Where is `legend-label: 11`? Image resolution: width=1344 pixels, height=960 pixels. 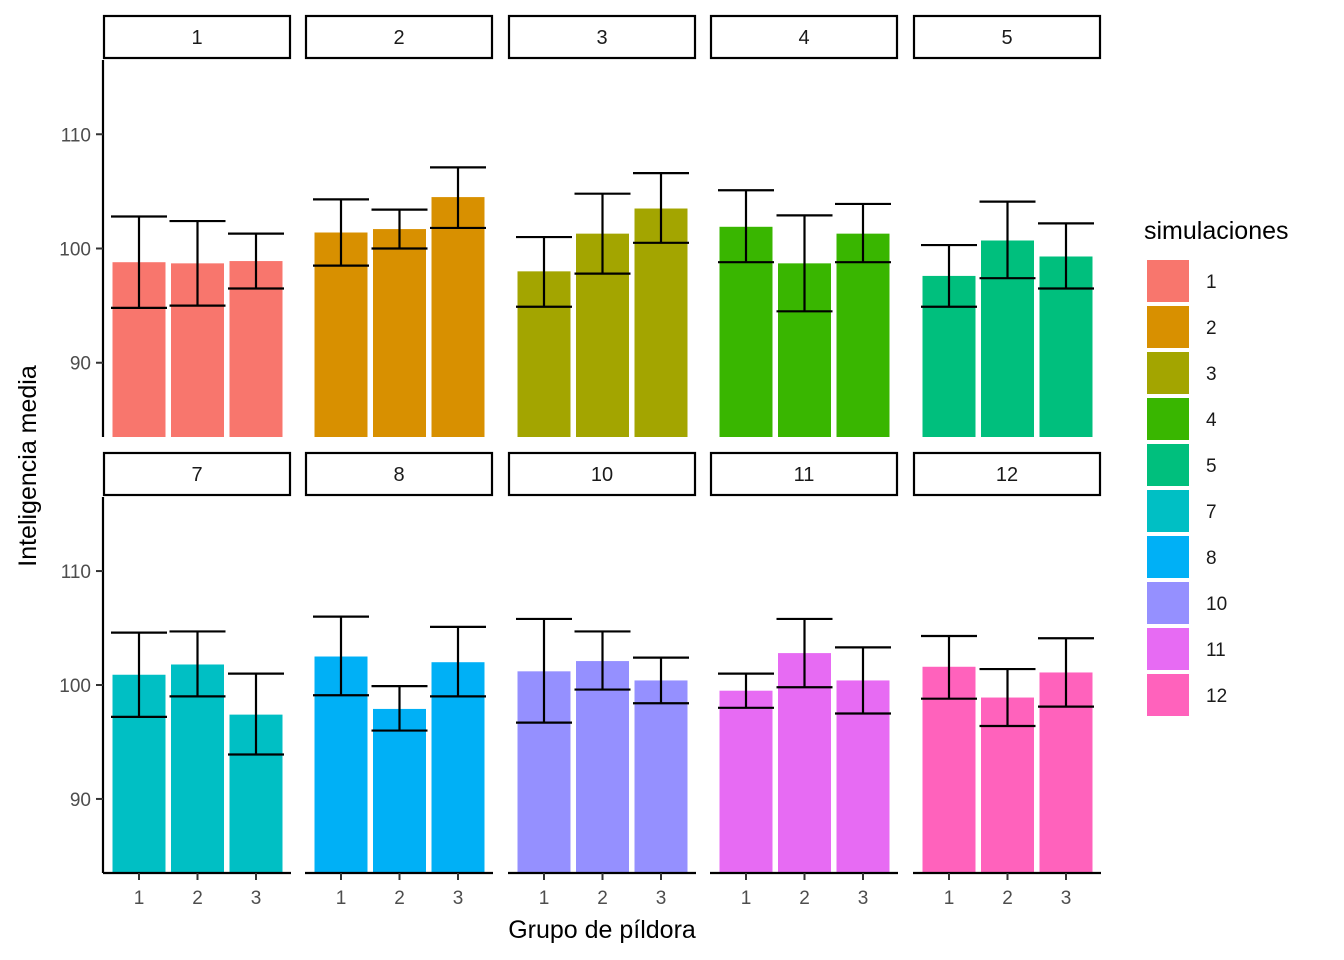 legend-label: 11 is located at coordinates (1216, 650).